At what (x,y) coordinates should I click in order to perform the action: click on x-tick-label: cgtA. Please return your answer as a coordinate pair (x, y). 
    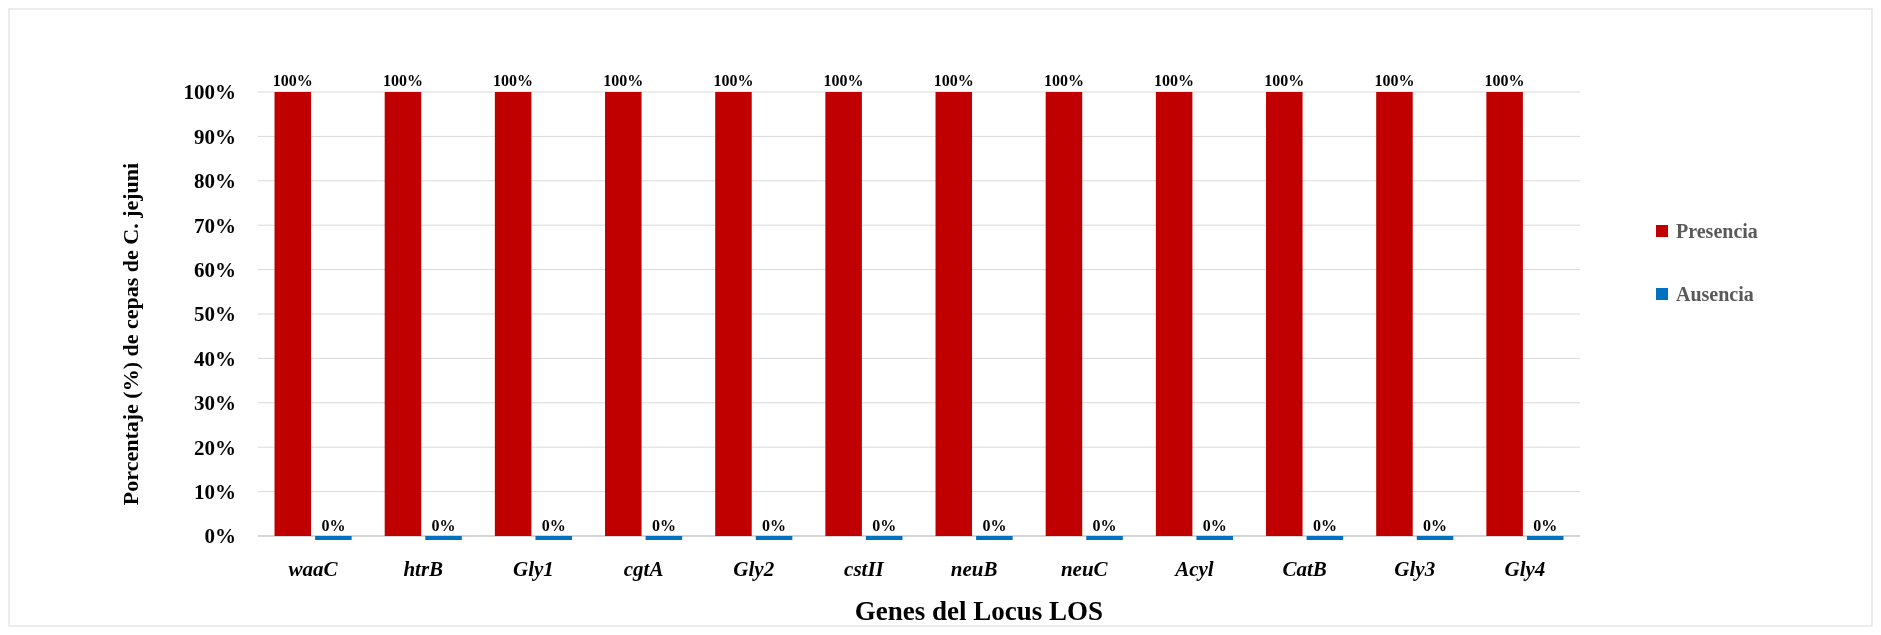
    Looking at the image, I should click on (643, 569).